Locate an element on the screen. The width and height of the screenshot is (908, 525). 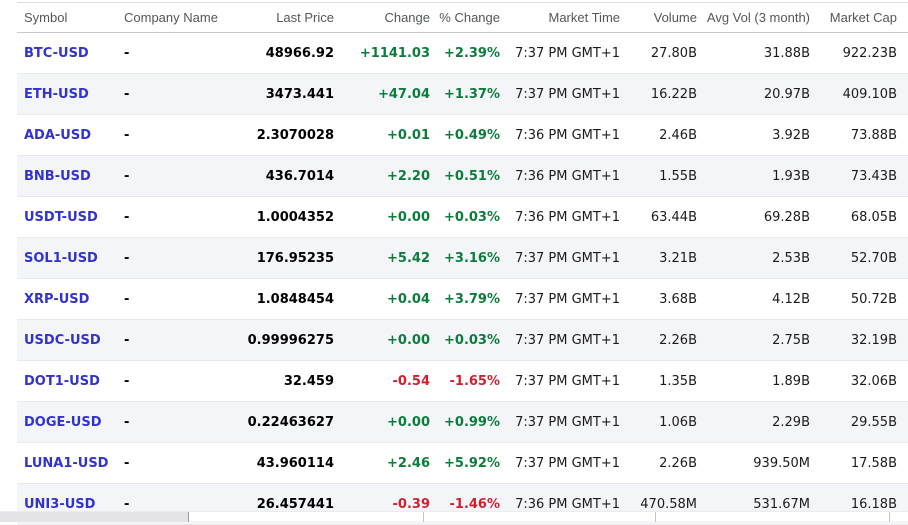
avg-vol-cell: 2.29B is located at coordinates (753, 422).